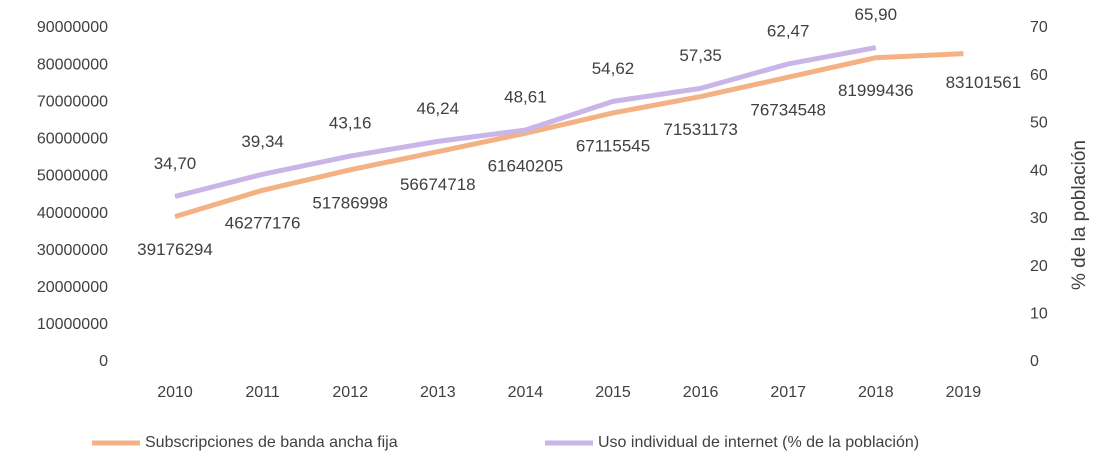 This screenshot has width=1095, height=465. What do you see at coordinates (1034, 361) in the screenshot?
I see `y2-tick-label: 0` at bounding box center [1034, 361].